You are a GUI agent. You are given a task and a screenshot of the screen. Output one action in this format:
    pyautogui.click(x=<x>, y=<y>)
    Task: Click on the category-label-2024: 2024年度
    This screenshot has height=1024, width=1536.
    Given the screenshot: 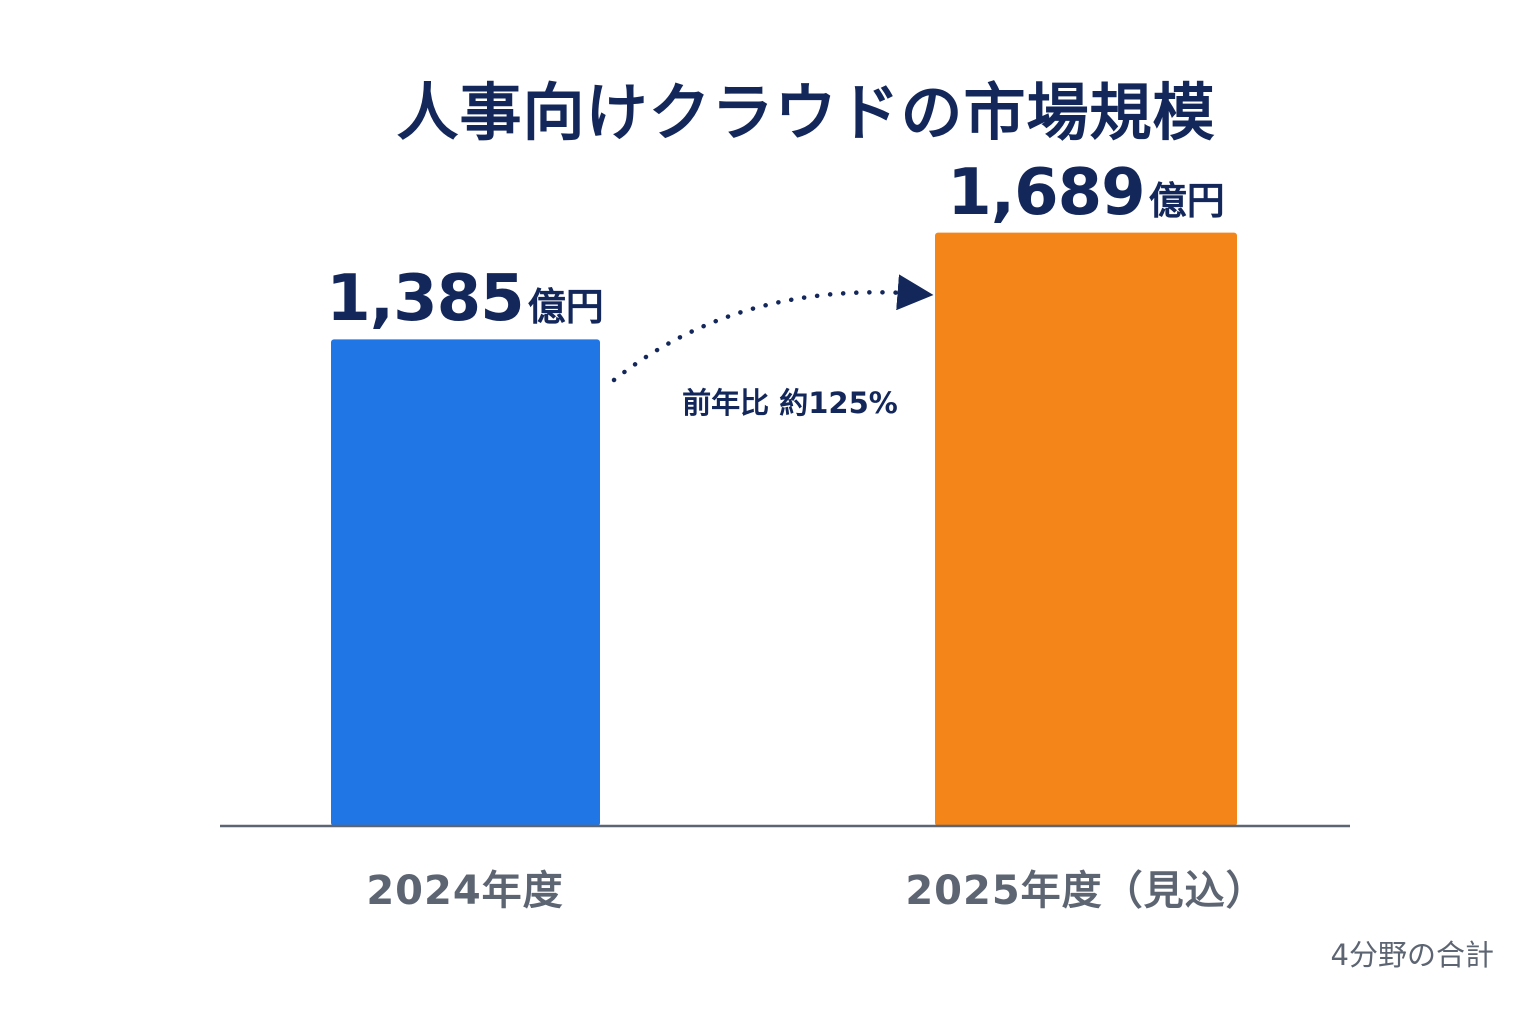 What is the action you would take?
    pyautogui.click(x=465, y=891)
    